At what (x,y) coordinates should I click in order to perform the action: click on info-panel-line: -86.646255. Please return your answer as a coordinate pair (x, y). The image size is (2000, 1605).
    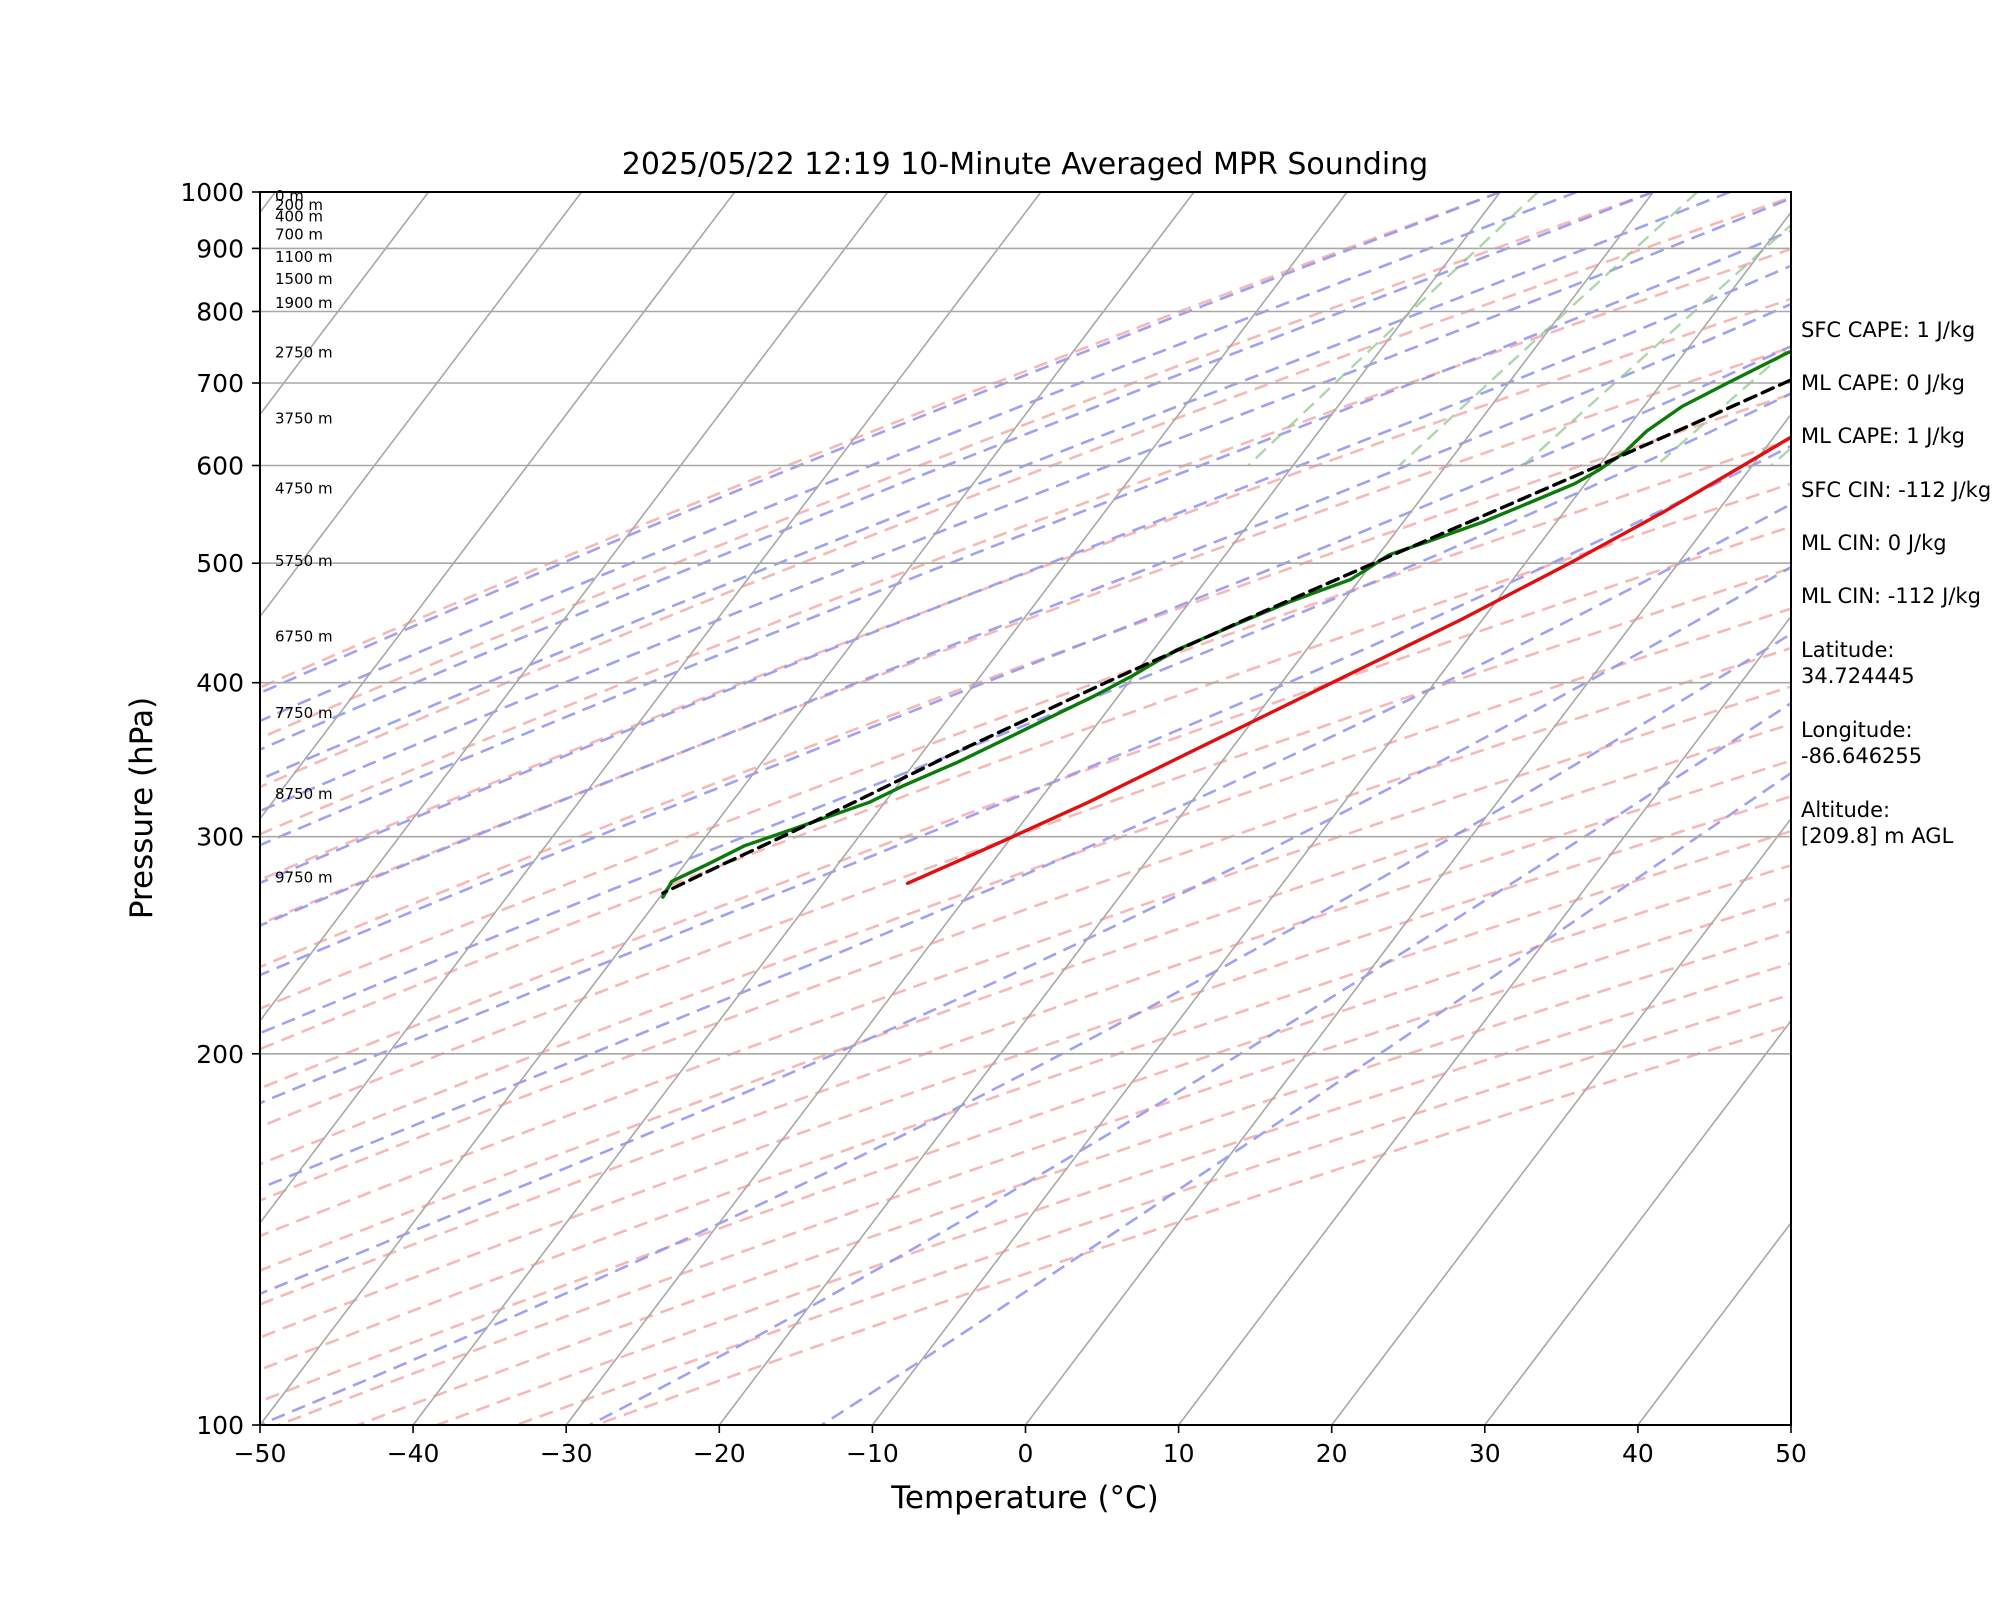
    Looking at the image, I should click on (1861, 756).